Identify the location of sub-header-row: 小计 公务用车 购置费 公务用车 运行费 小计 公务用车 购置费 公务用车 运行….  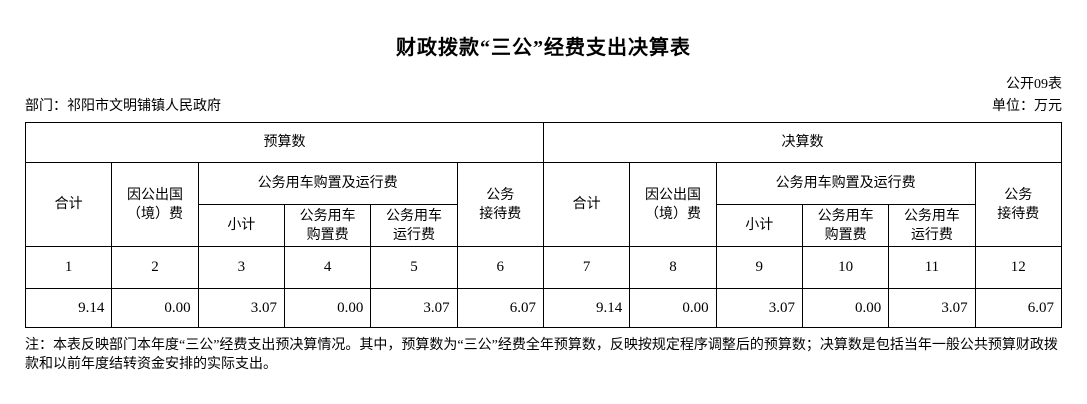
(544, 225).